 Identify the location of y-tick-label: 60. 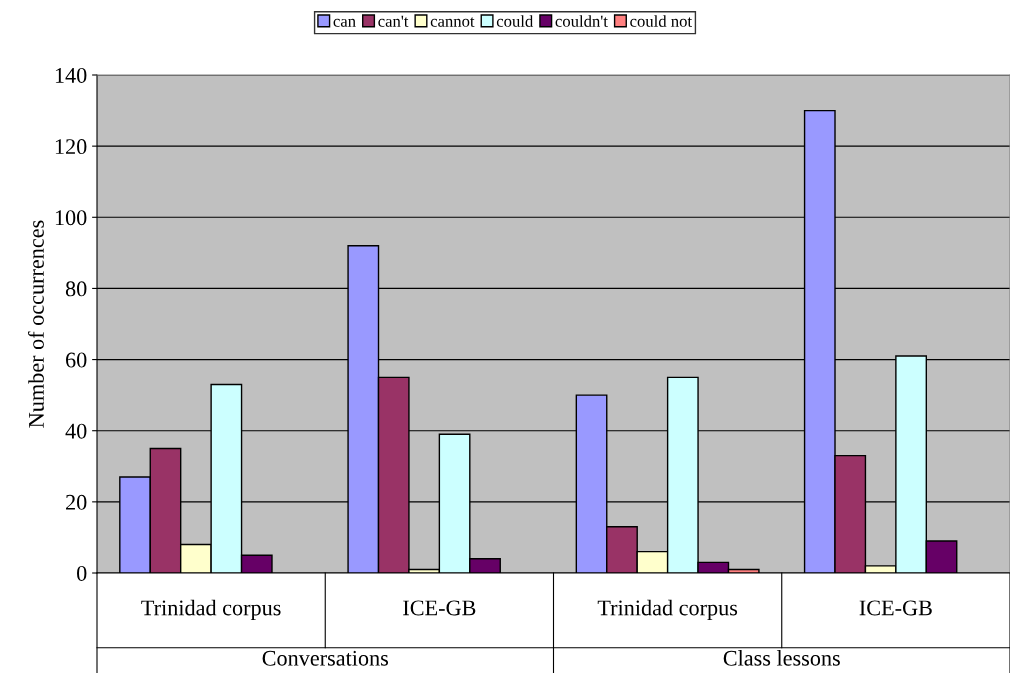
(76, 360).